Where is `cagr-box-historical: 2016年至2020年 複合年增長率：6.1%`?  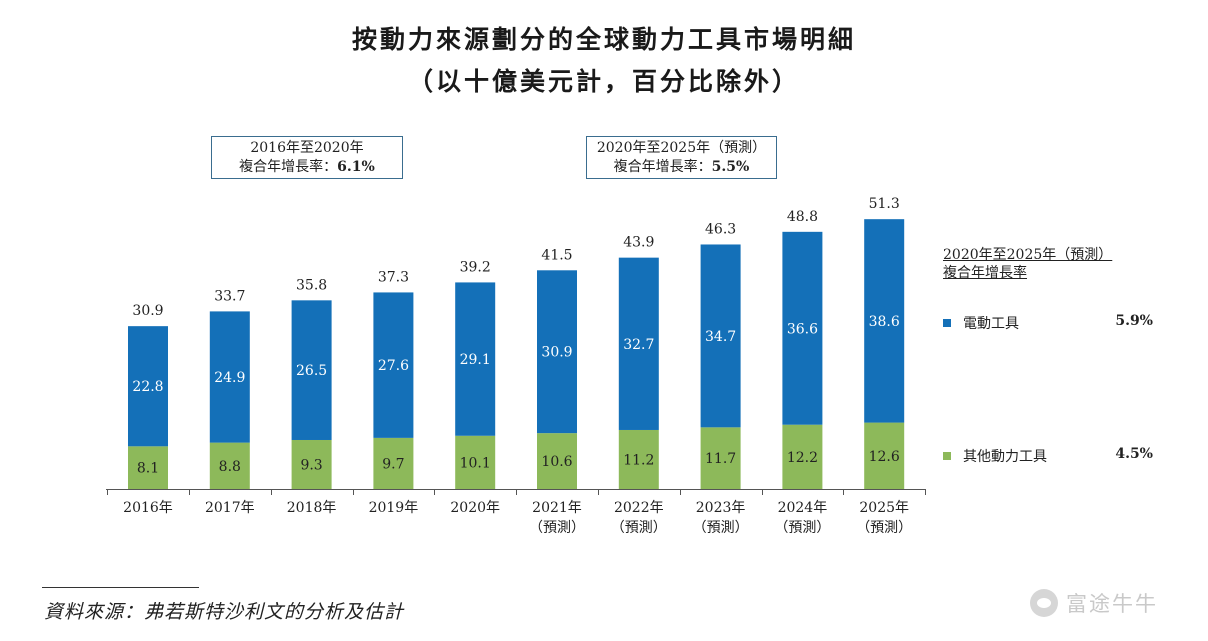 cagr-box-historical: 2016年至2020年 複合年增長率：6.1% is located at coordinates (307, 157).